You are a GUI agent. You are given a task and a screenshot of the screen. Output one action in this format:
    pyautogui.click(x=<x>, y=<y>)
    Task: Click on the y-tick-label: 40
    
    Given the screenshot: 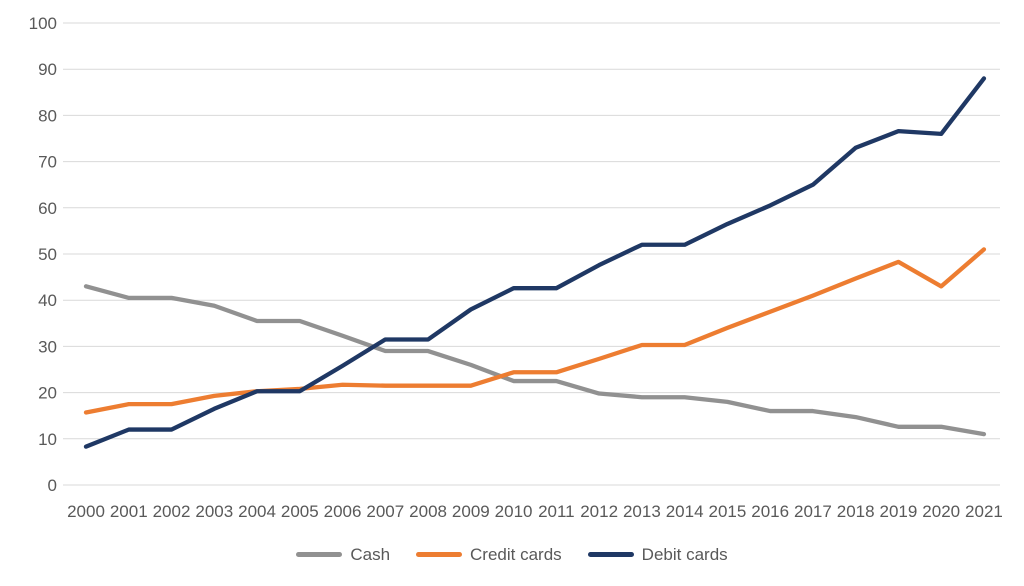 What is the action you would take?
    pyautogui.click(x=47, y=300)
    